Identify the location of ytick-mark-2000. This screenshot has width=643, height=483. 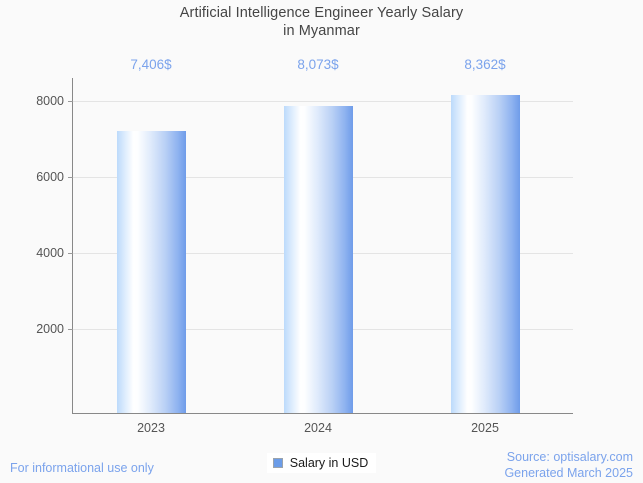
(70, 329).